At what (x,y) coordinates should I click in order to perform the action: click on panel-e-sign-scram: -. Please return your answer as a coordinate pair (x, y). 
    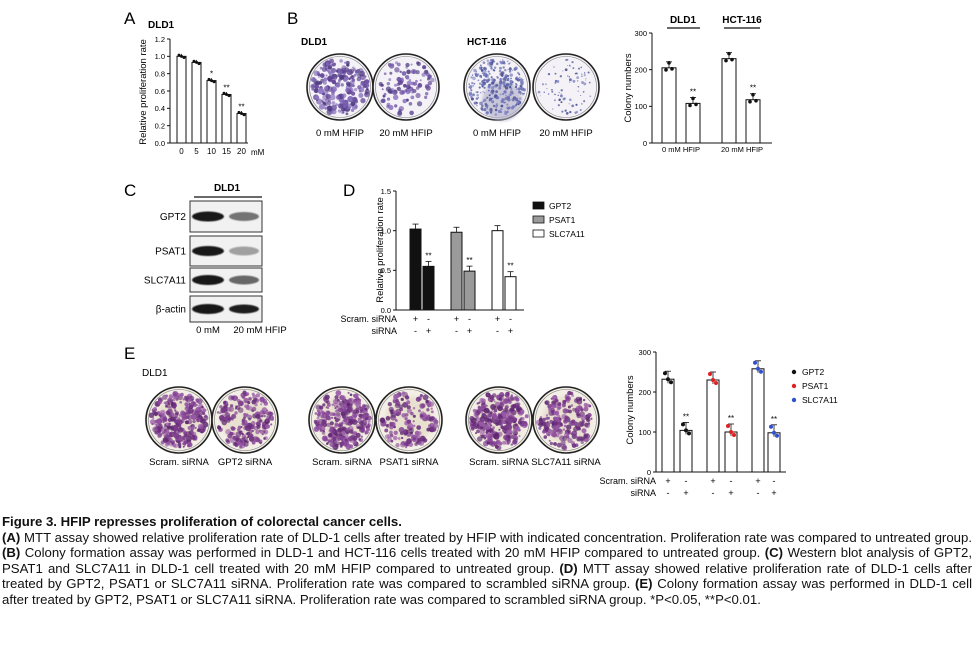
    Looking at the image, I should click on (774, 481).